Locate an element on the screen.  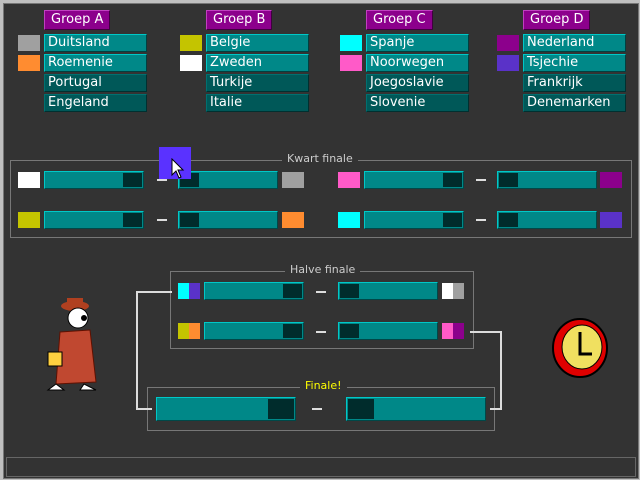
final-title: Finale! is located at coordinates (323, 385).